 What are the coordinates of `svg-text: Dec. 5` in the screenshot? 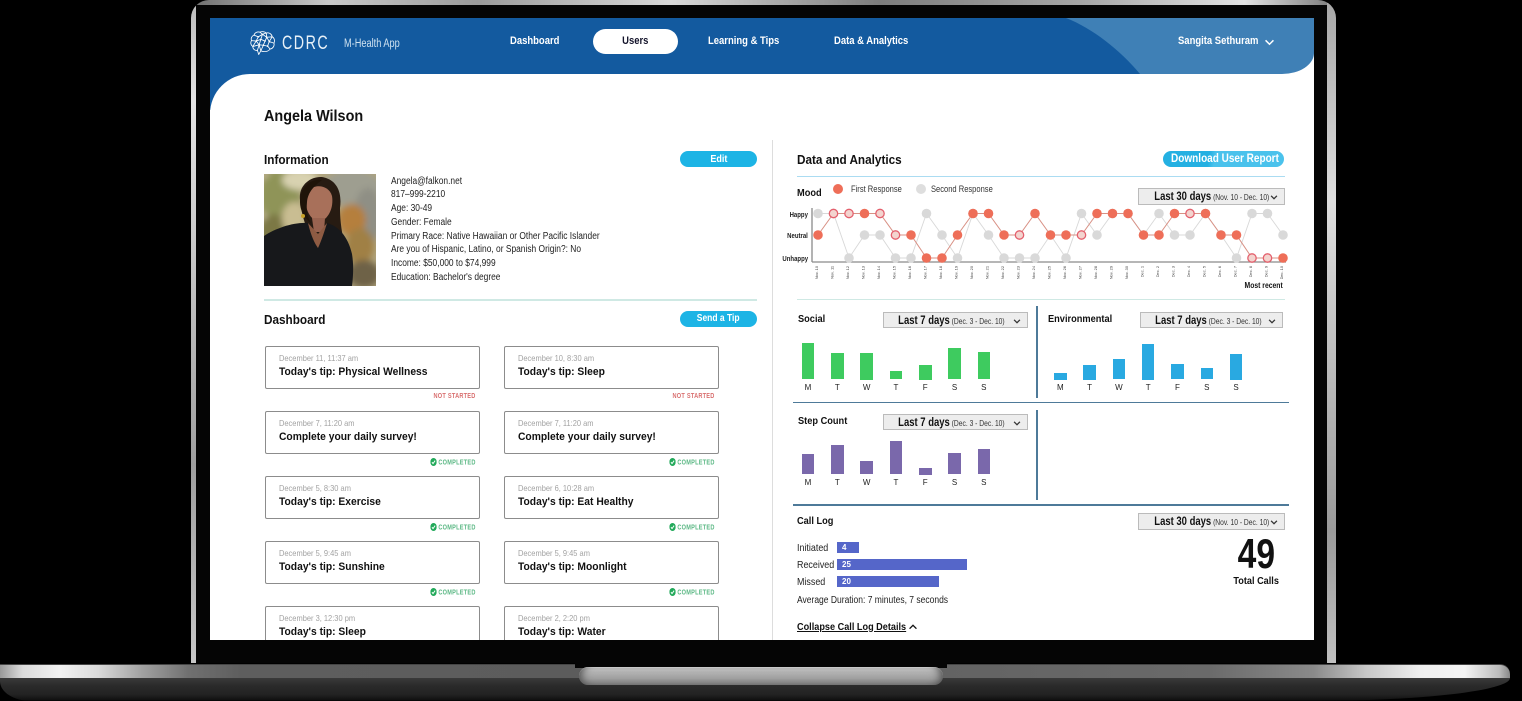 It's located at (1204, 271).